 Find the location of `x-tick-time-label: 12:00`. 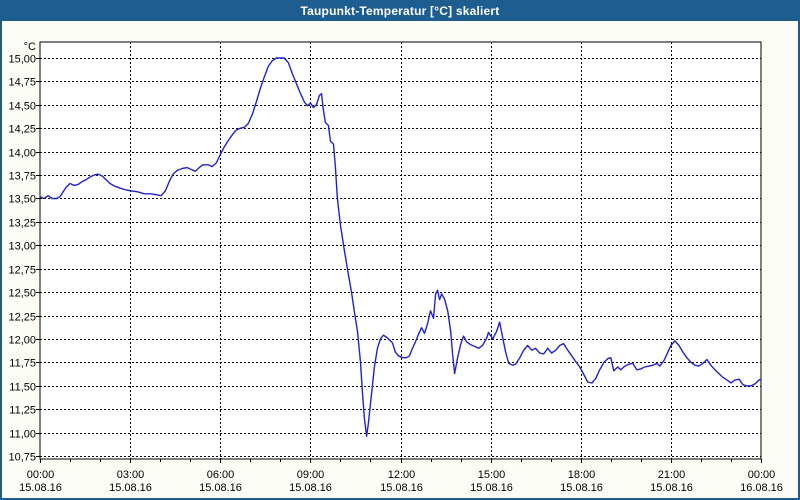

x-tick-time-label: 12:00 is located at coordinates (402, 475).